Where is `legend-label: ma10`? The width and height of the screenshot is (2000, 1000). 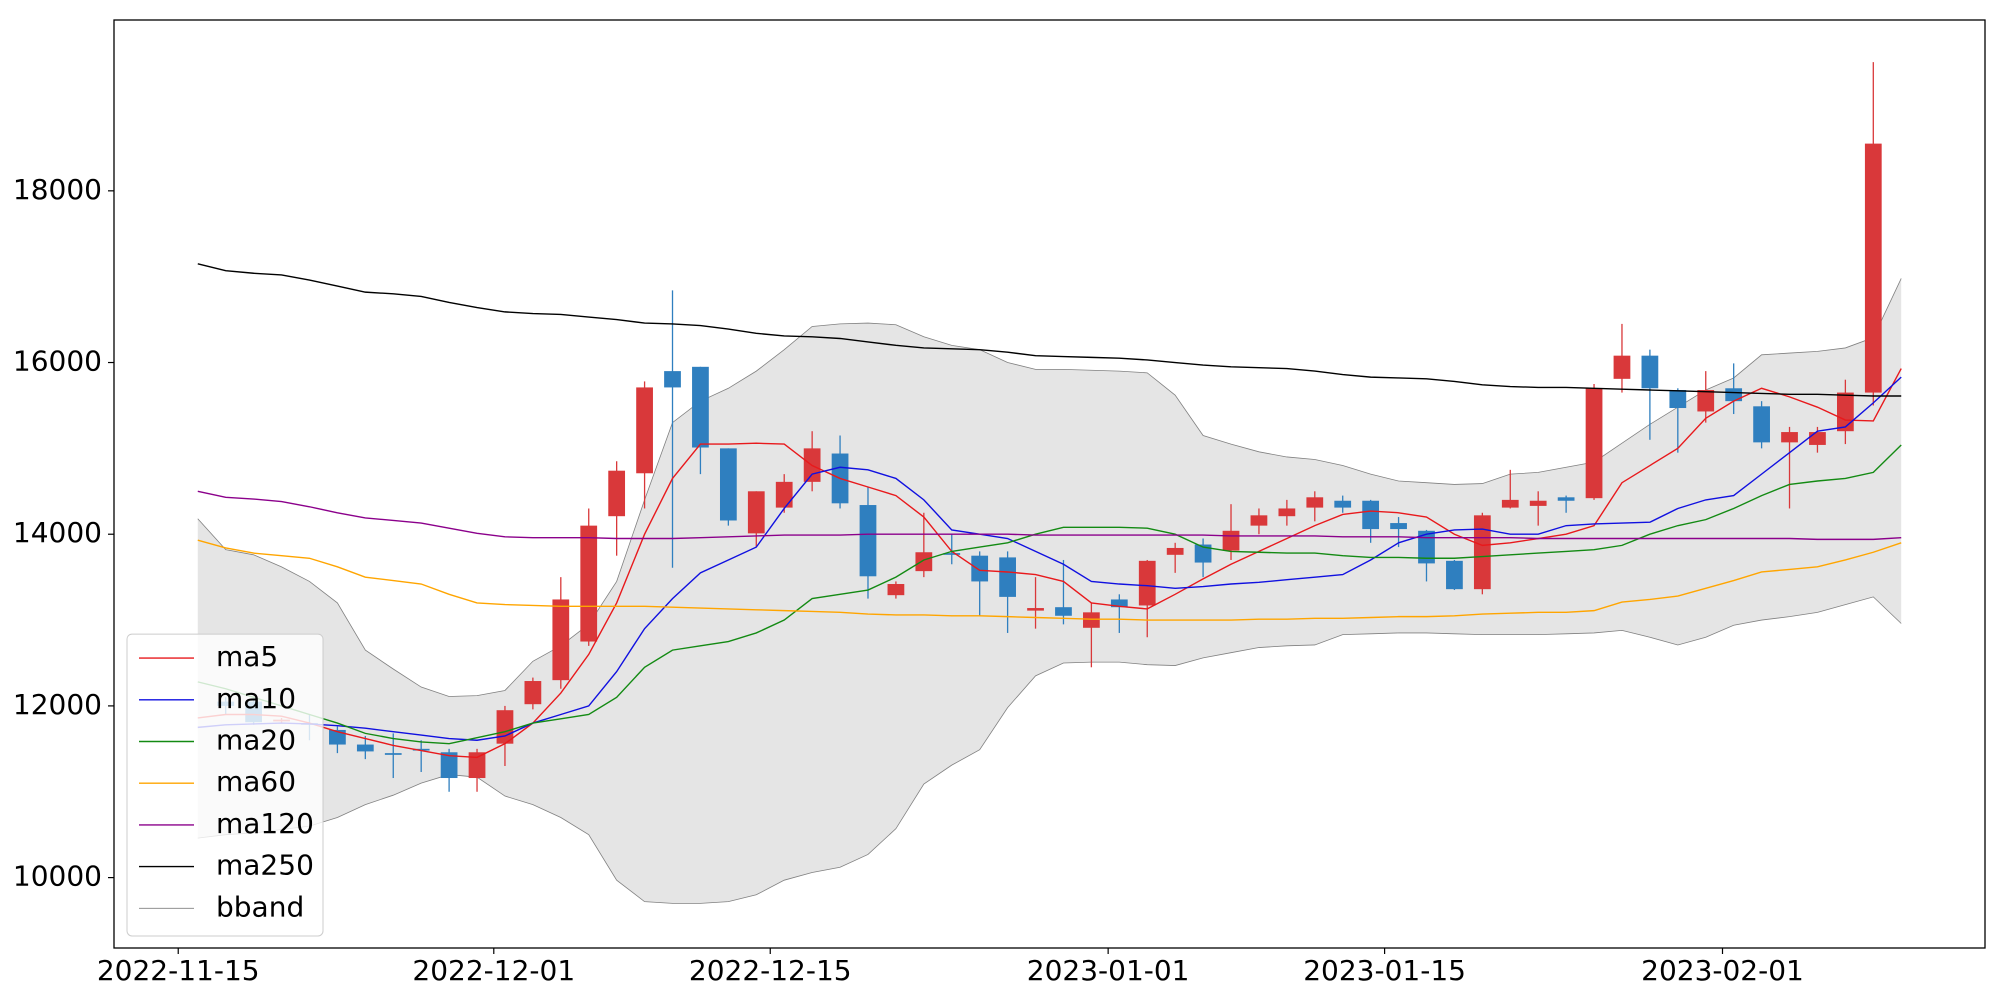 legend-label: ma10 is located at coordinates (256, 698).